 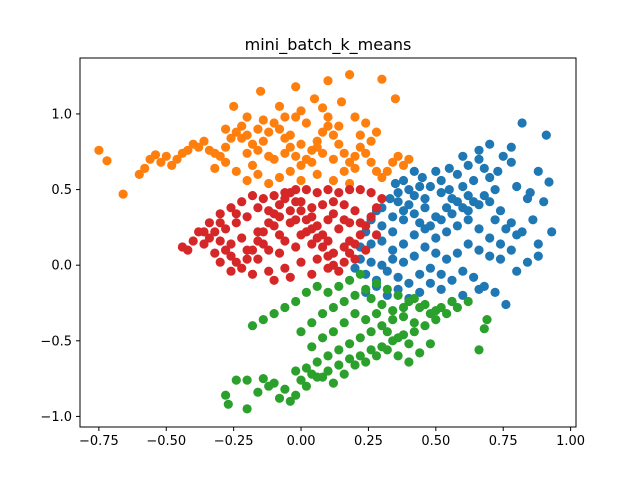 I want to click on y-tick-label: −0.5, so click(x=56, y=341).